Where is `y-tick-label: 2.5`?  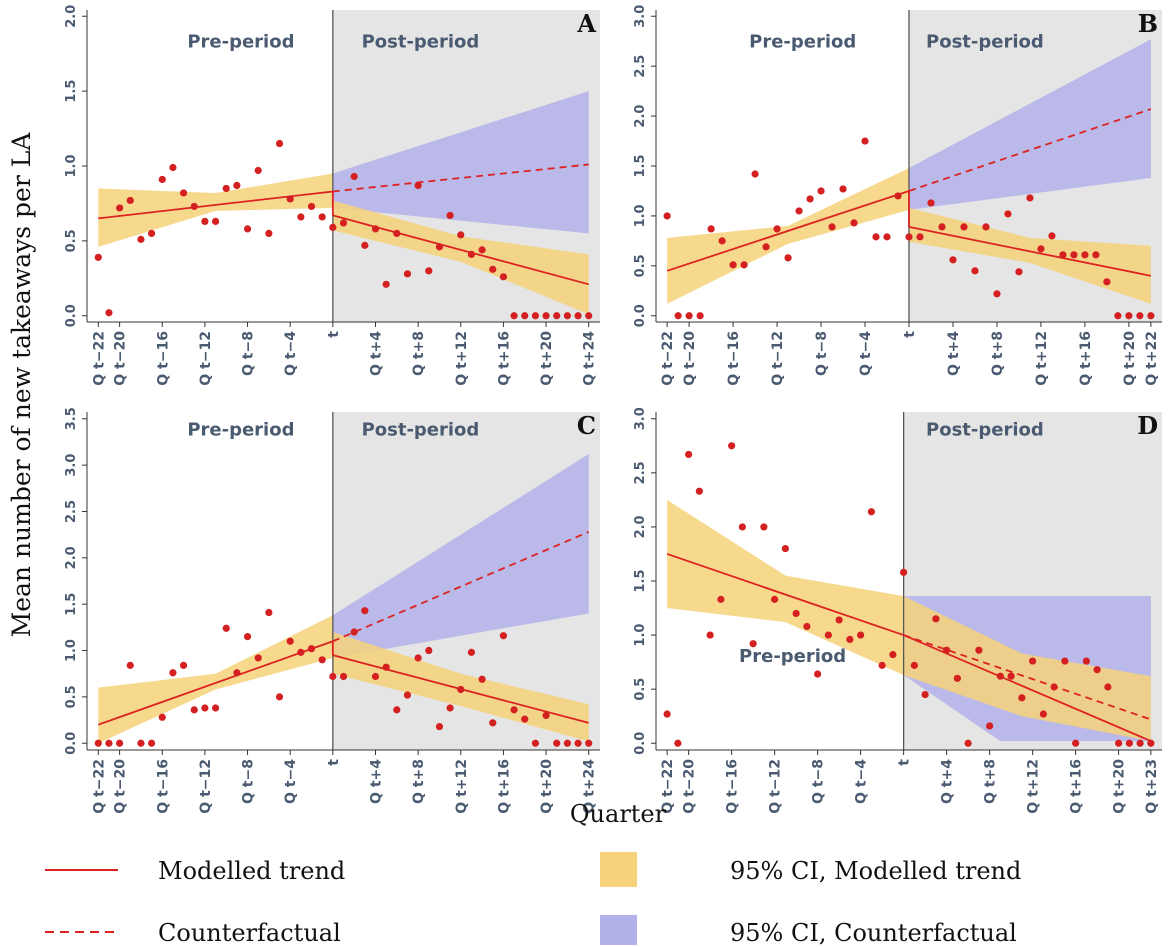 y-tick-label: 2.5 is located at coordinates (71, 511).